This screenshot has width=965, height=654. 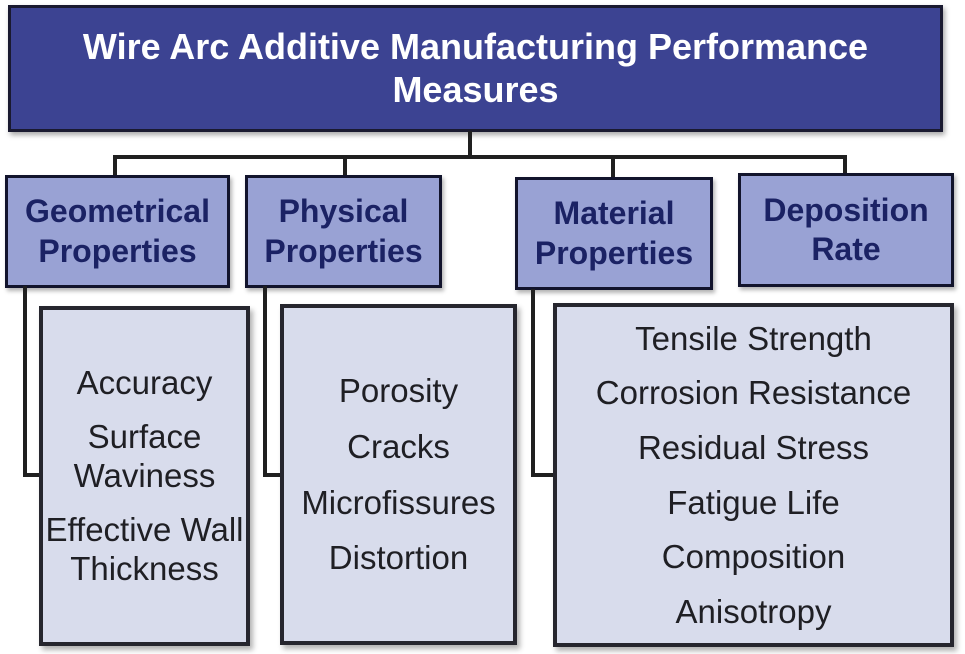 What do you see at coordinates (398, 391) in the screenshot?
I see `leaf-item: Porosity` at bounding box center [398, 391].